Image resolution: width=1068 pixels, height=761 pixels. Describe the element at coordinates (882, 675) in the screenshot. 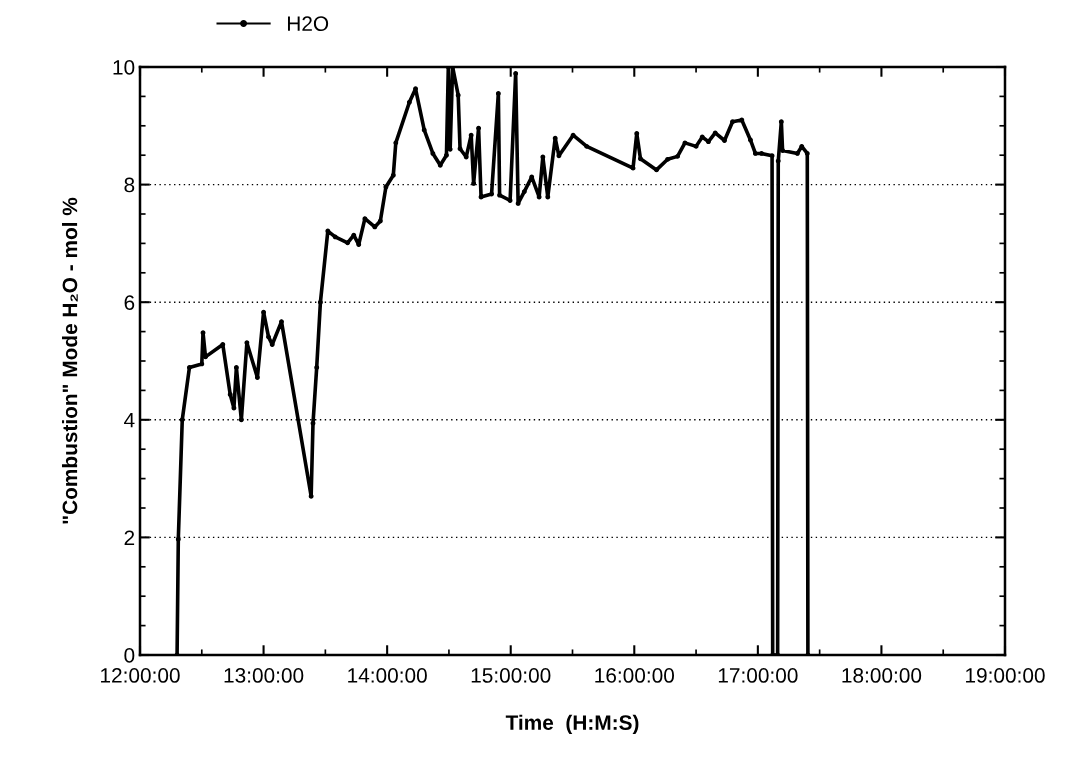

I see `x-tick-label: 18:00:00` at that location.